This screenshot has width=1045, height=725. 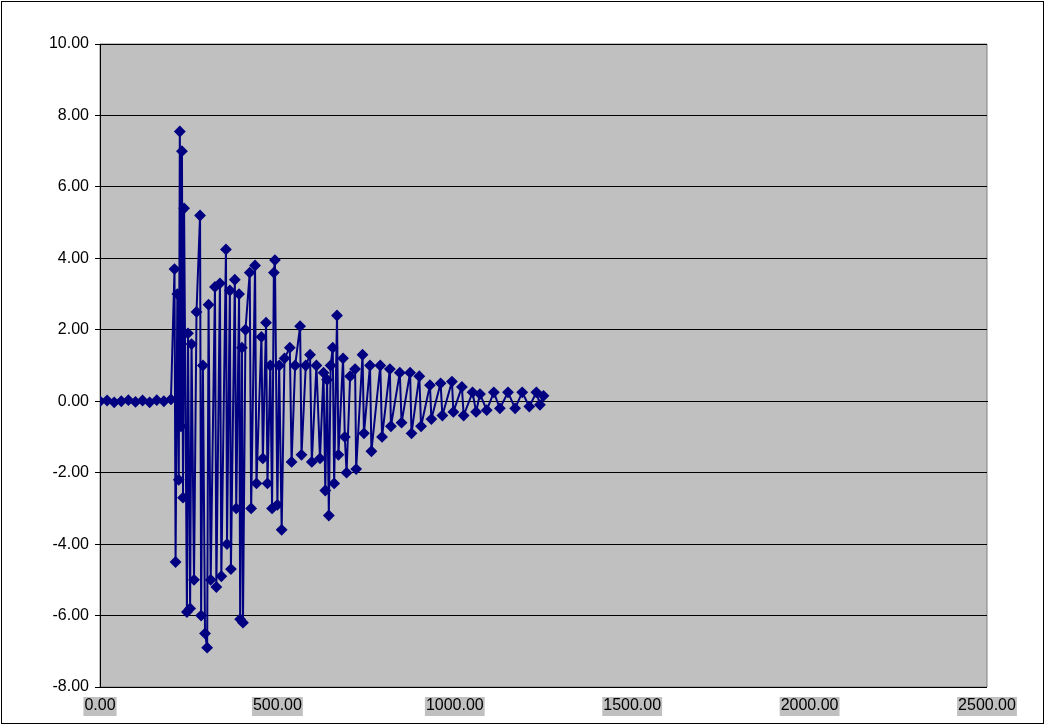 I want to click on y-tick-label: 6.00, so click(x=73, y=186).